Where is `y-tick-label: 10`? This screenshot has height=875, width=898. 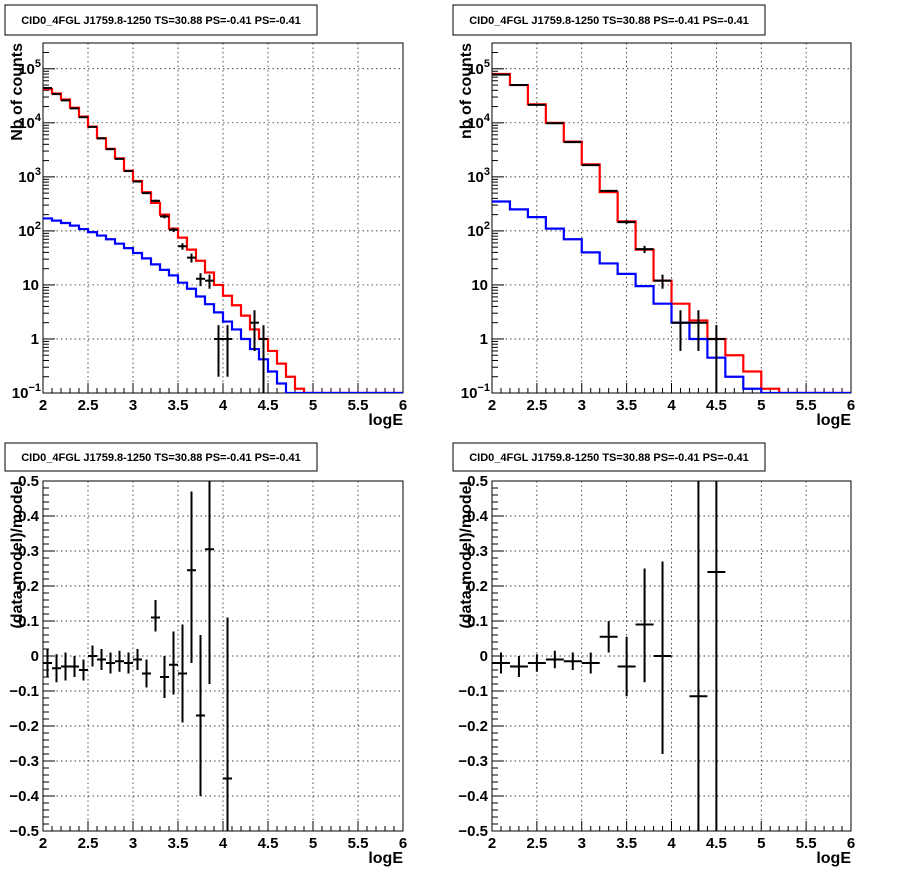
y-tick-label: 10 is located at coordinates (30, 285).